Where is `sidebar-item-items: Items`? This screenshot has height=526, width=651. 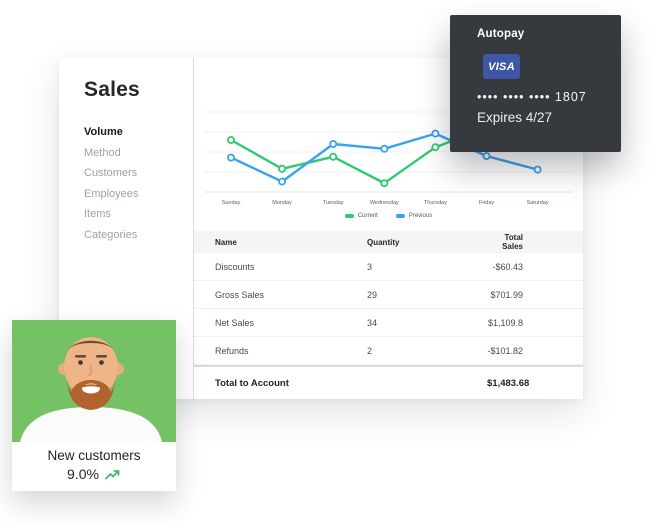 sidebar-item-items: Items is located at coordinates (97, 214).